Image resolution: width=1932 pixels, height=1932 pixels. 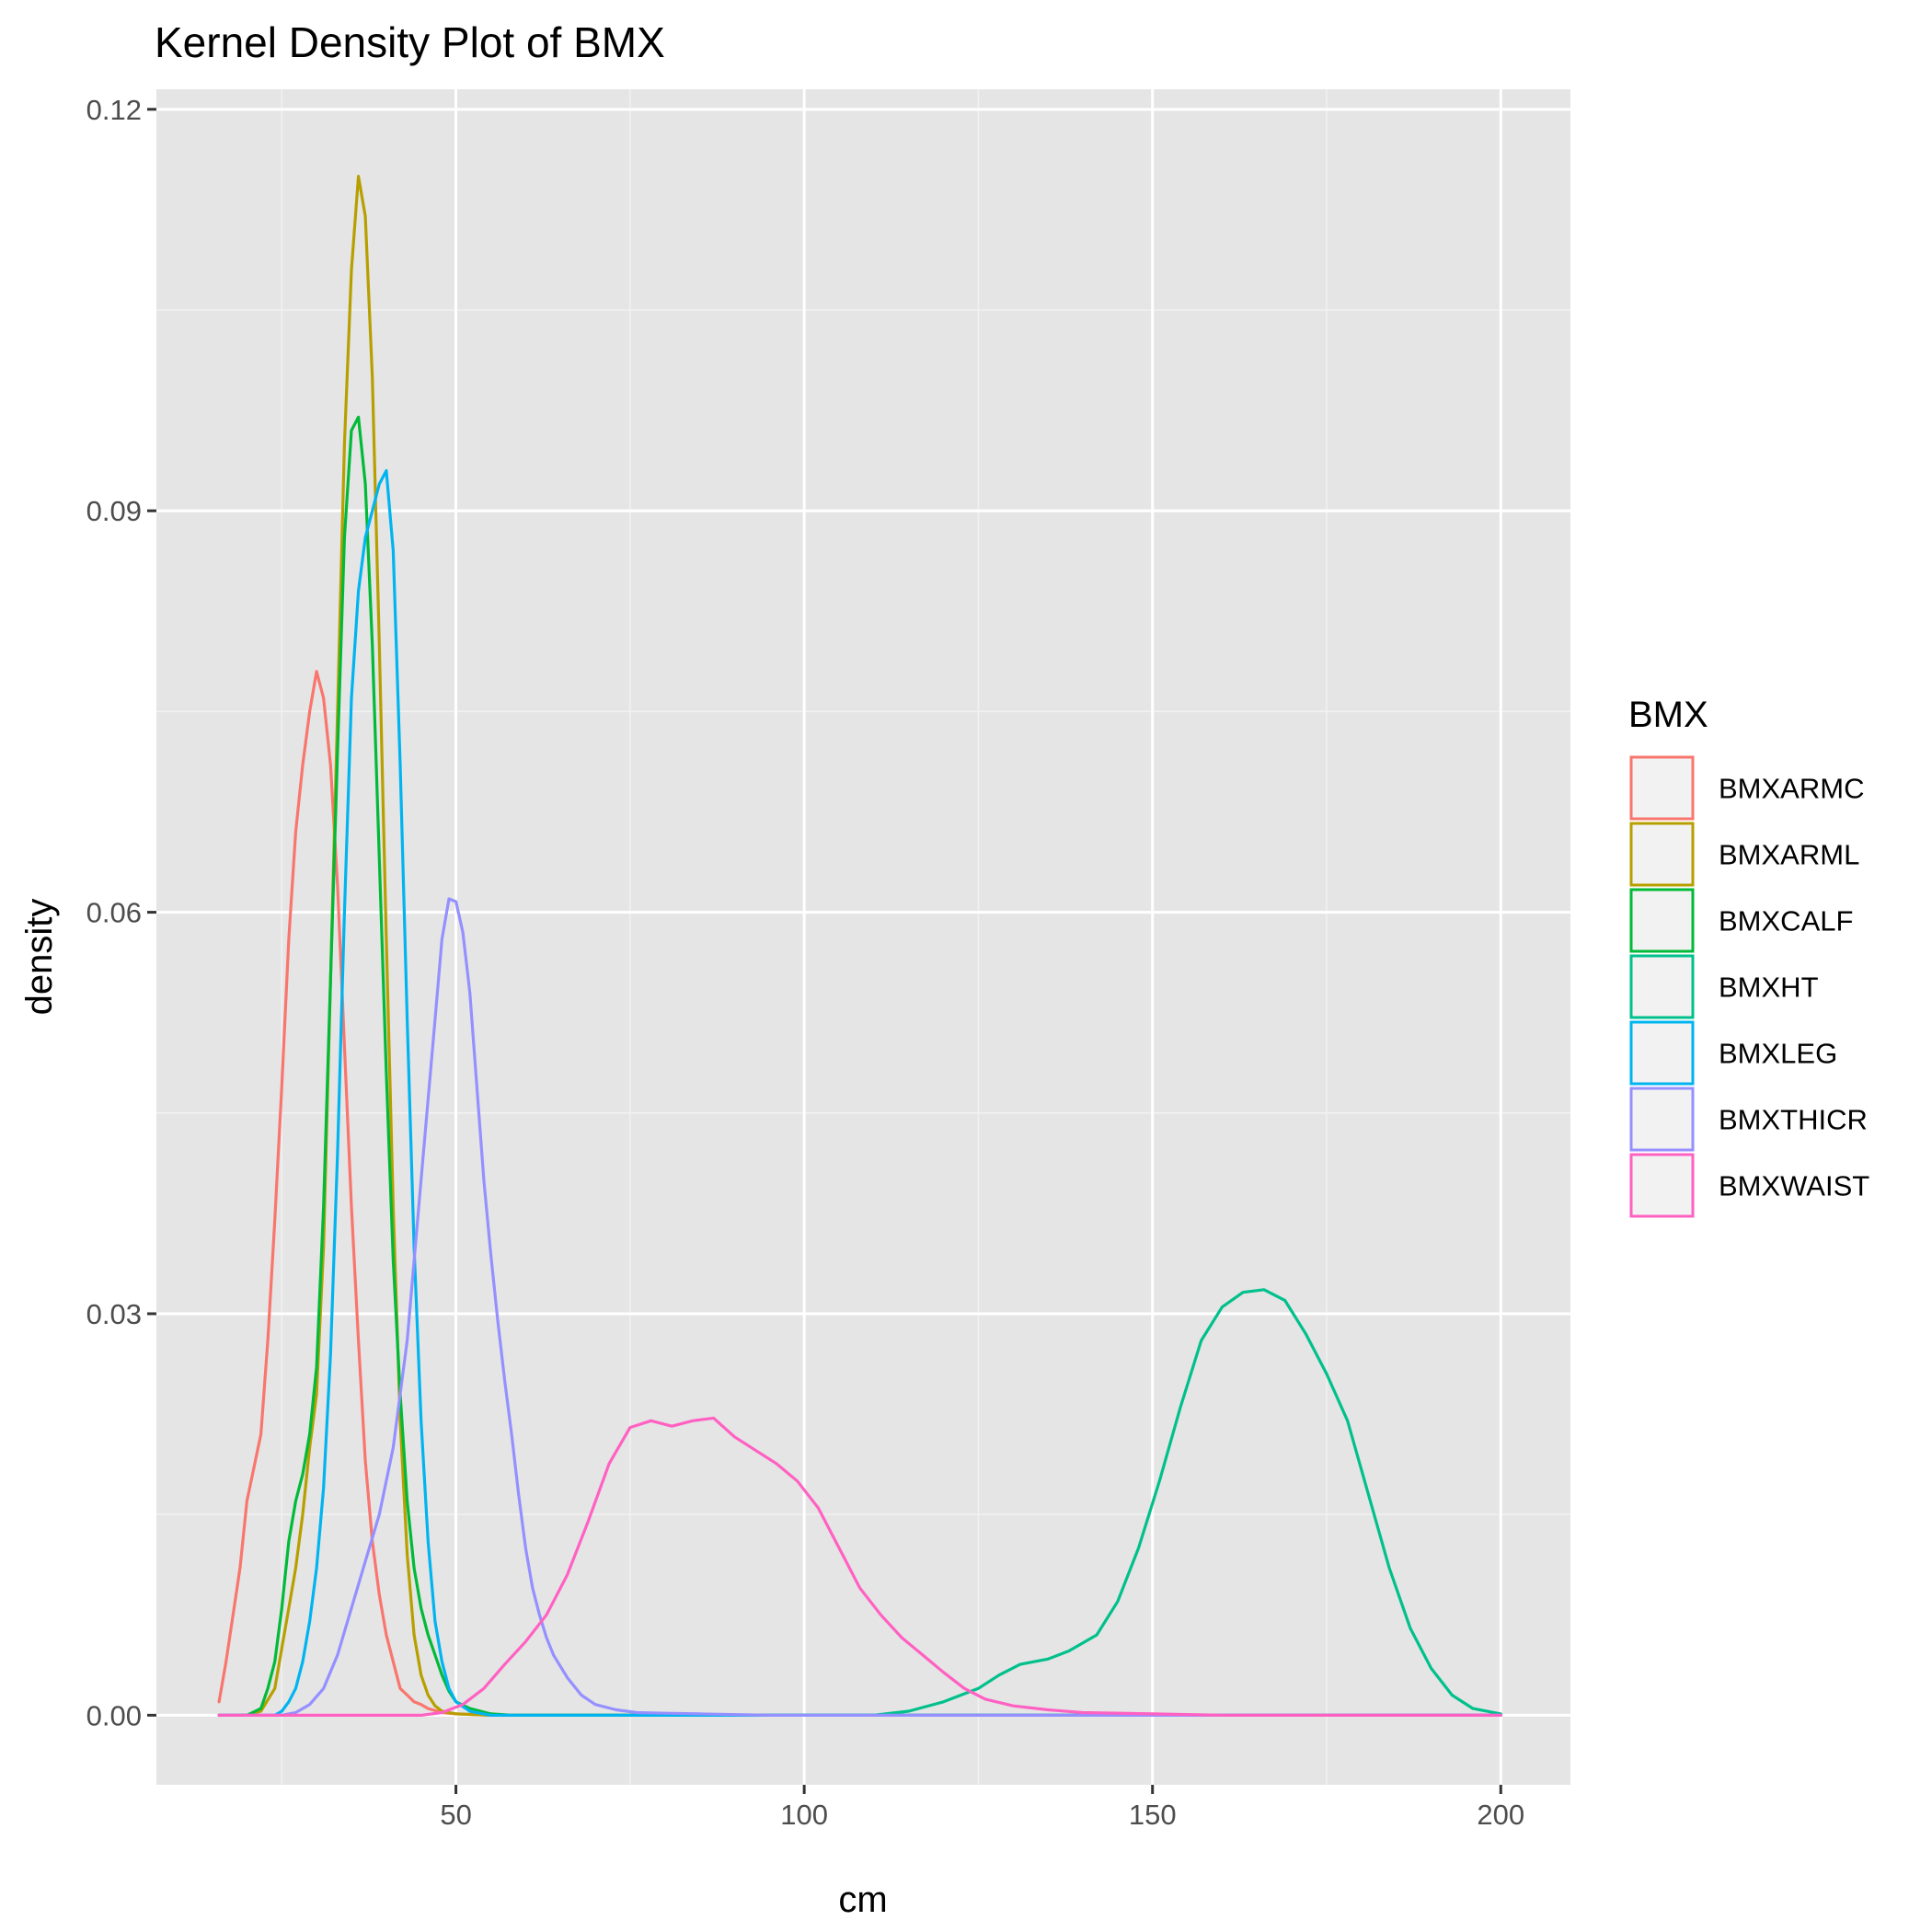 What do you see at coordinates (39, 957) in the screenshot?
I see `y-axis-title: density` at bounding box center [39, 957].